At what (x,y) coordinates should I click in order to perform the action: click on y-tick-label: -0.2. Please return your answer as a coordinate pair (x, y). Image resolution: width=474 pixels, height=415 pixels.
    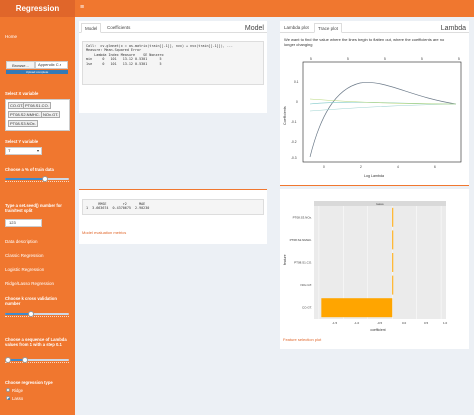
    Looking at the image, I should click on (294, 142).